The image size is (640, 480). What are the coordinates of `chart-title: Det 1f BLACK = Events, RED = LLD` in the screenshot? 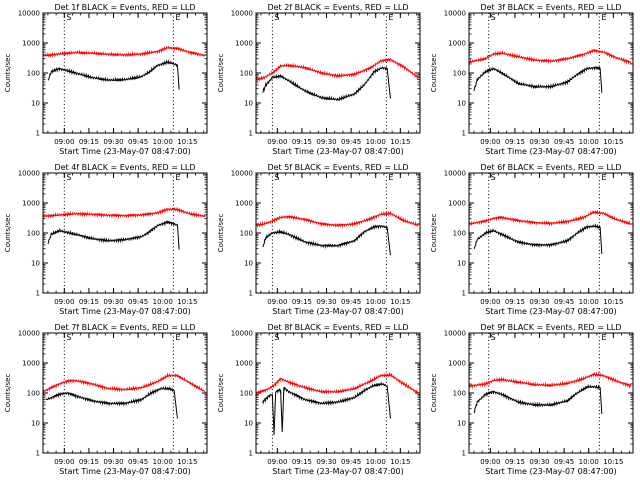 It's located at (124, 7).